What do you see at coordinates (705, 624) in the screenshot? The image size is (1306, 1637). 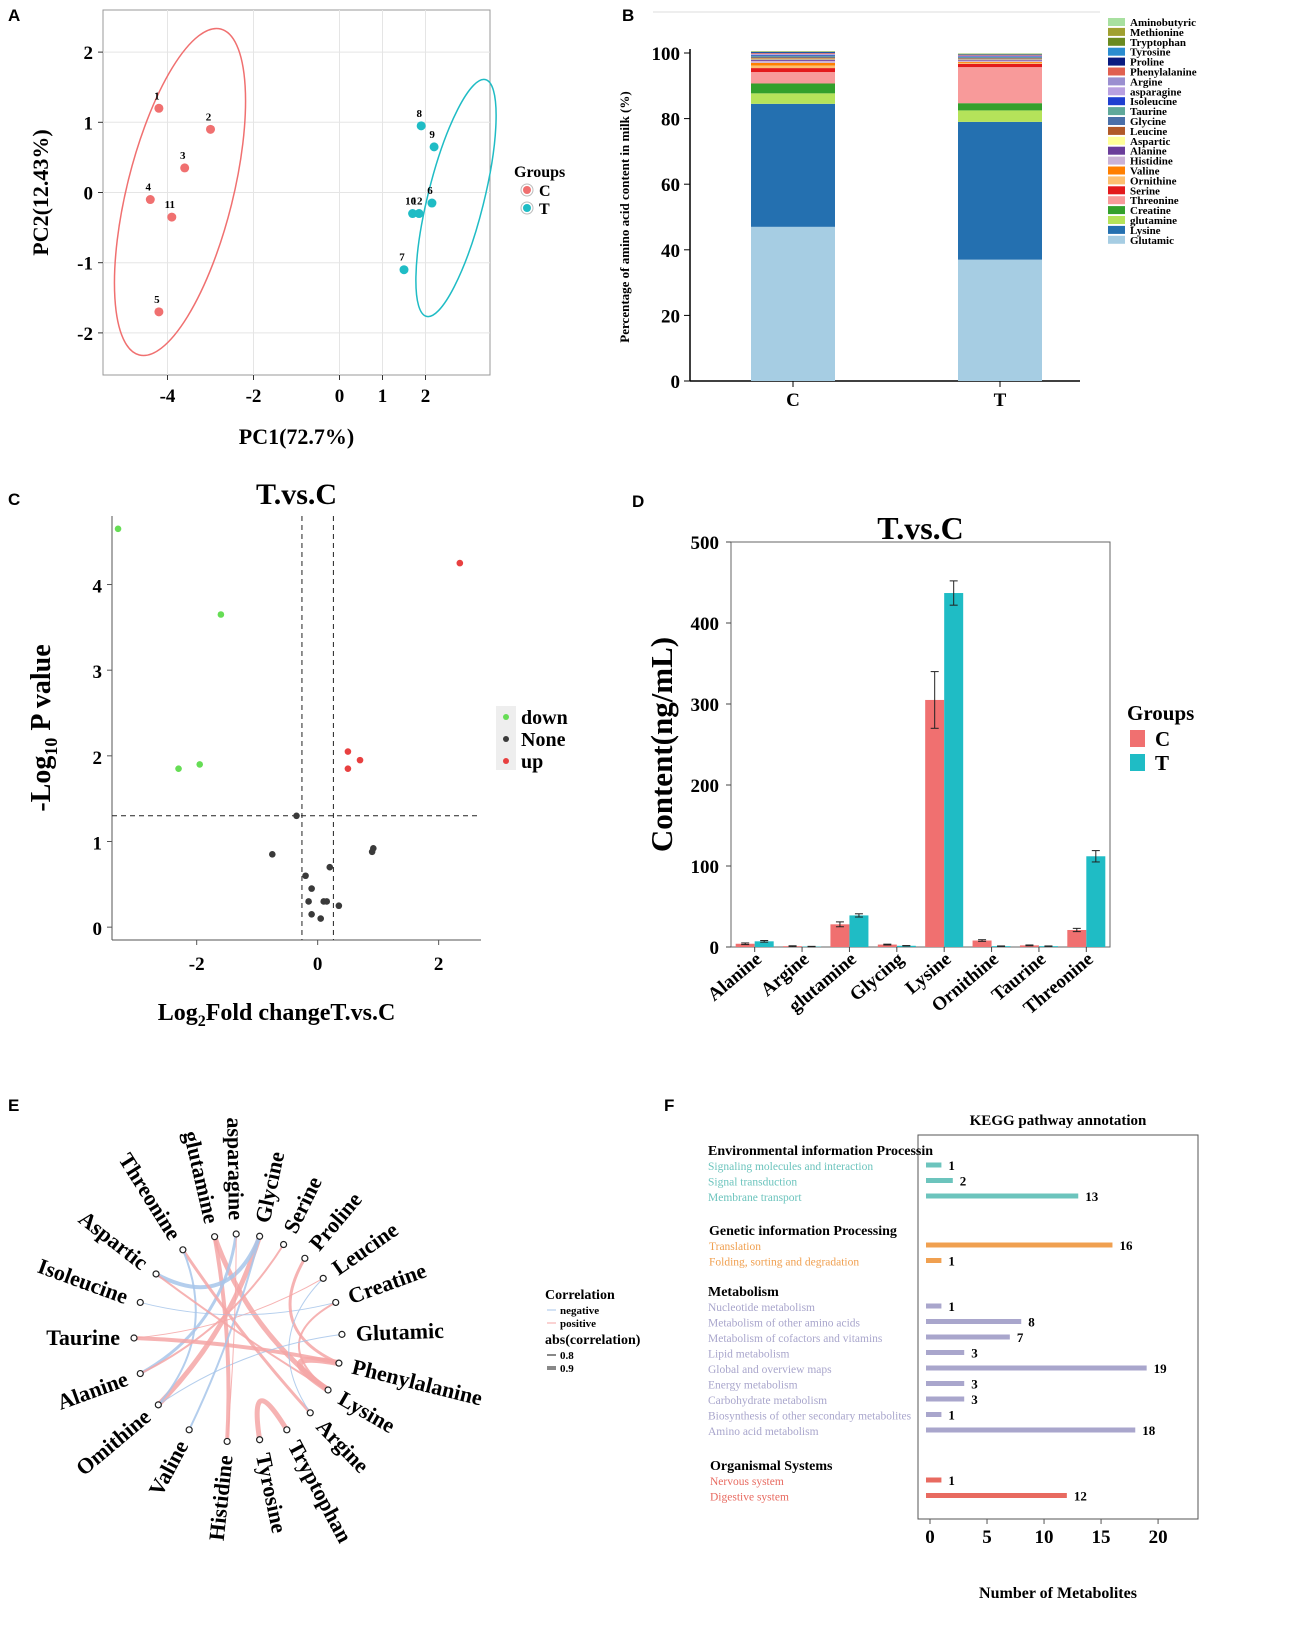 I see `y-tick-label: 400` at bounding box center [705, 624].